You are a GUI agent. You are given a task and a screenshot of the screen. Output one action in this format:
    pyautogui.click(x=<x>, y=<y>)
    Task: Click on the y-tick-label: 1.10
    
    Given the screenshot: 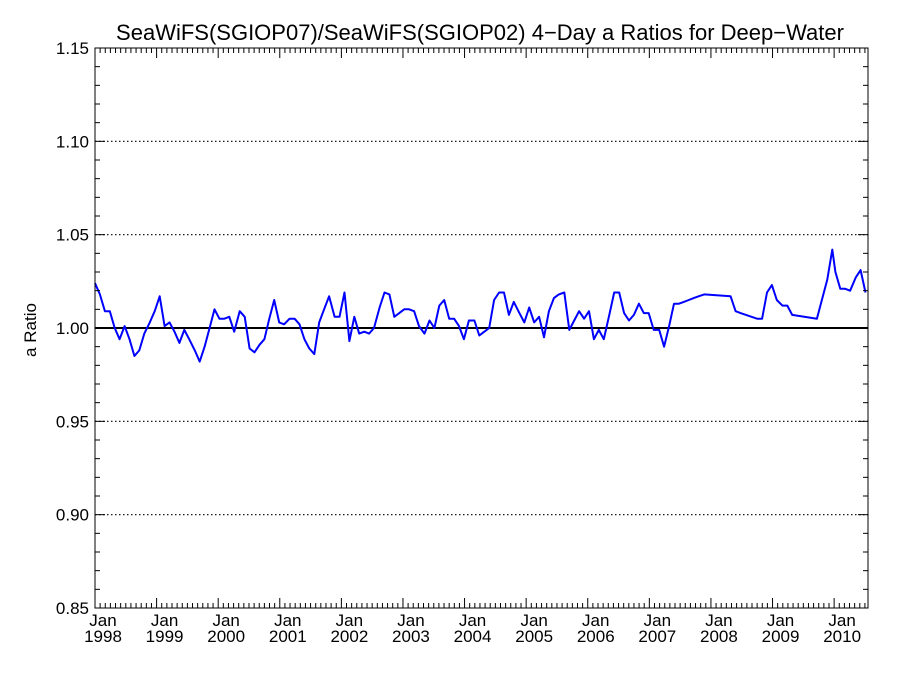 What is the action you would take?
    pyautogui.click(x=72, y=141)
    